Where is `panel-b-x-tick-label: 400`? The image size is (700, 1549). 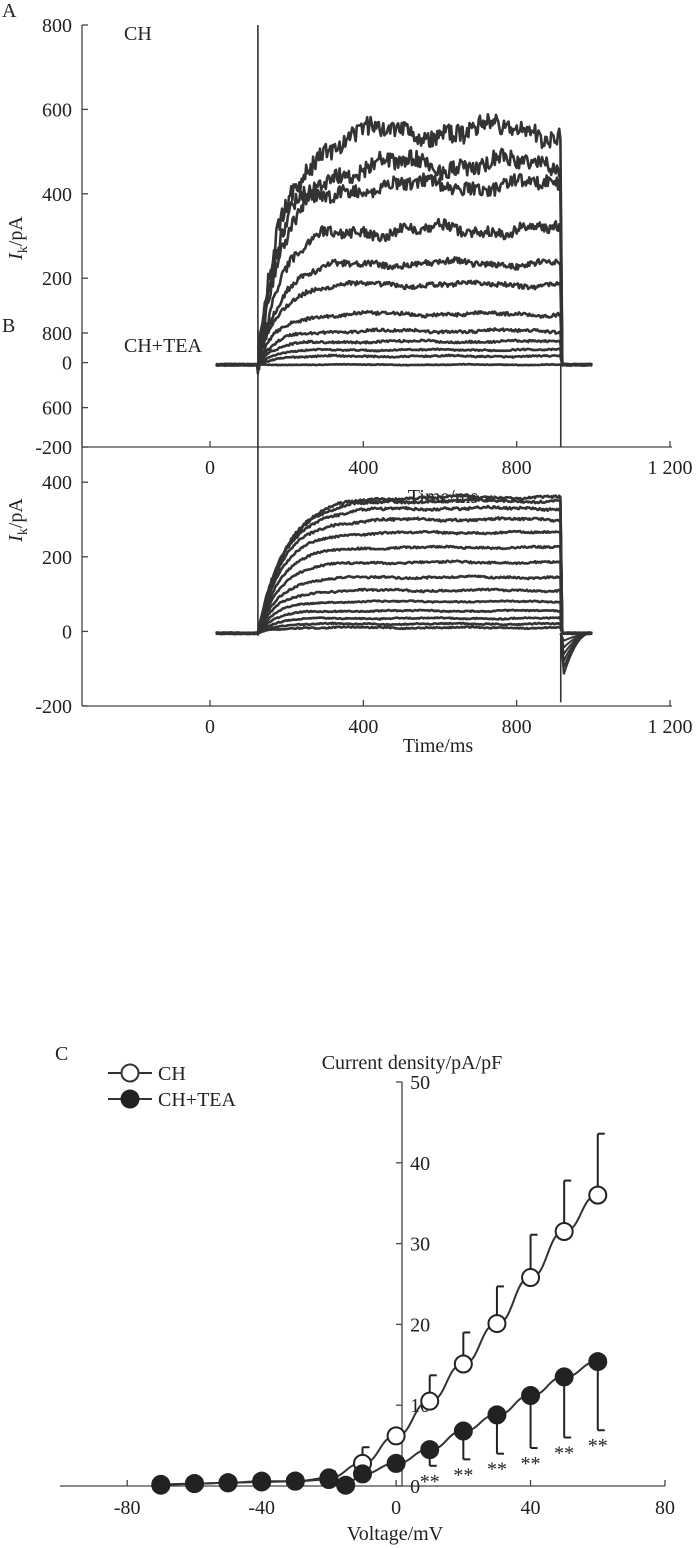 panel-b-x-tick-label: 400 is located at coordinates (363, 727).